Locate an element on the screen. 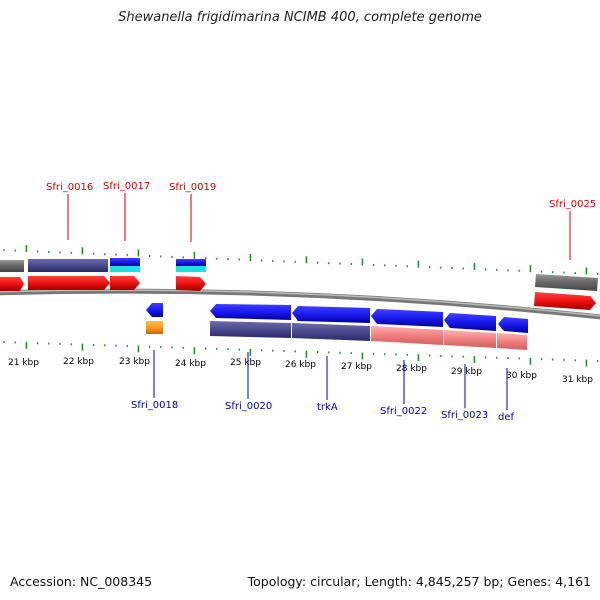 The image size is (600, 600). reverse-strand-features is located at coordinates (337, 326).